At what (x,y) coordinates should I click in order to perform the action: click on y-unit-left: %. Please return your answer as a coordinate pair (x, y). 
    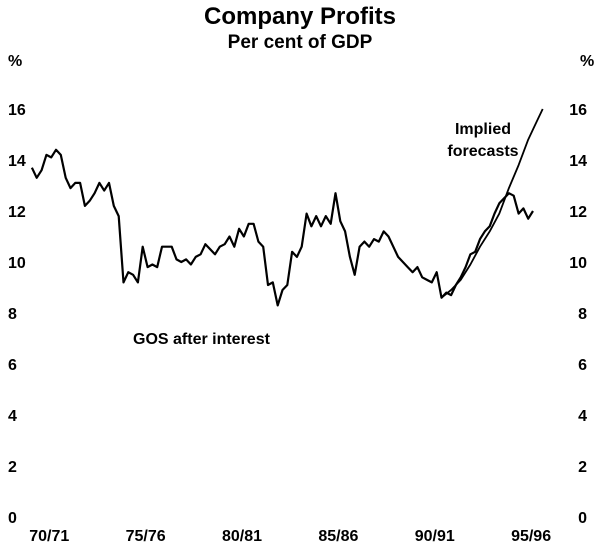
    Looking at the image, I should click on (15, 61).